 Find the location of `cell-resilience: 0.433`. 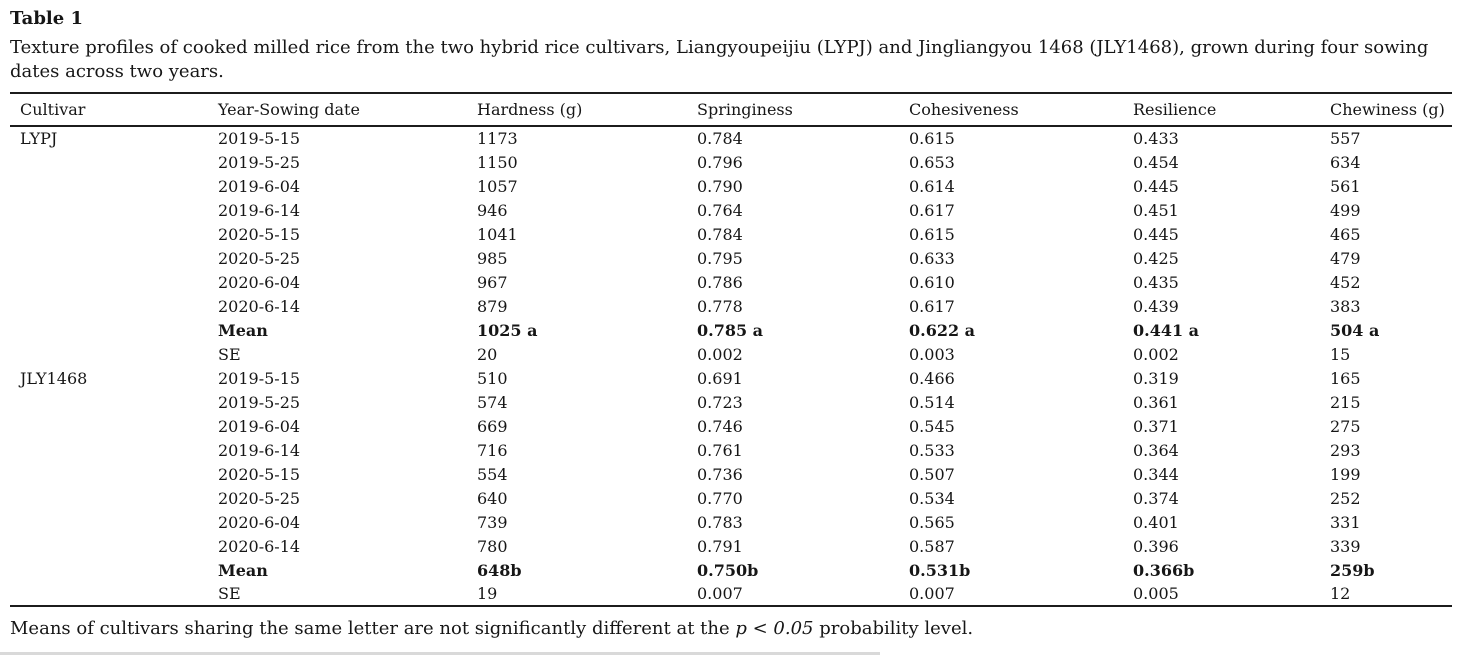

cell-resilience: 0.433 is located at coordinates (1156, 138).